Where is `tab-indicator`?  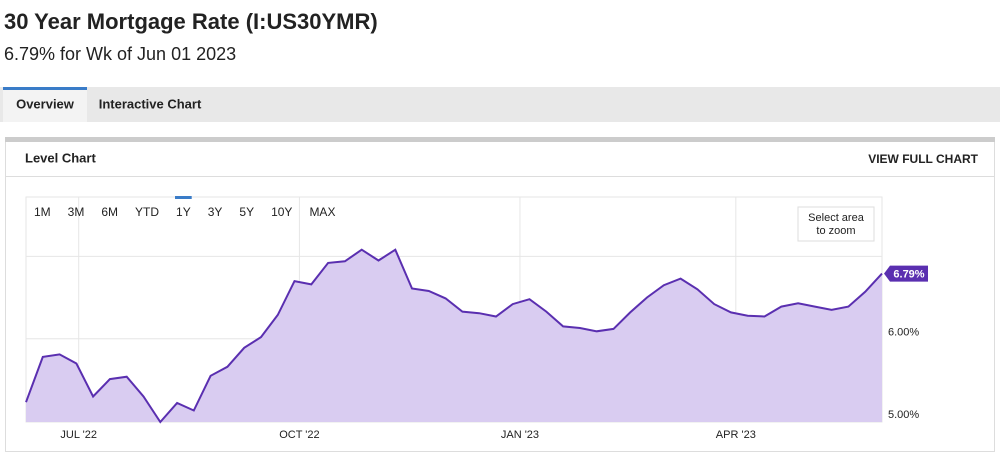 tab-indicator is located at coordinates (45, 88).